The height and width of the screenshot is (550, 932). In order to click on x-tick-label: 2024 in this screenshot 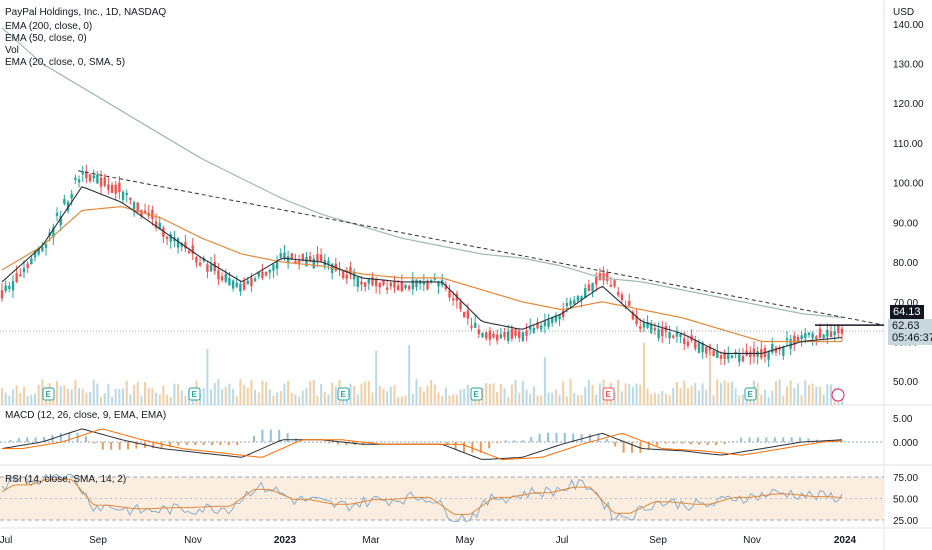, I will do `click(845, 540)`.